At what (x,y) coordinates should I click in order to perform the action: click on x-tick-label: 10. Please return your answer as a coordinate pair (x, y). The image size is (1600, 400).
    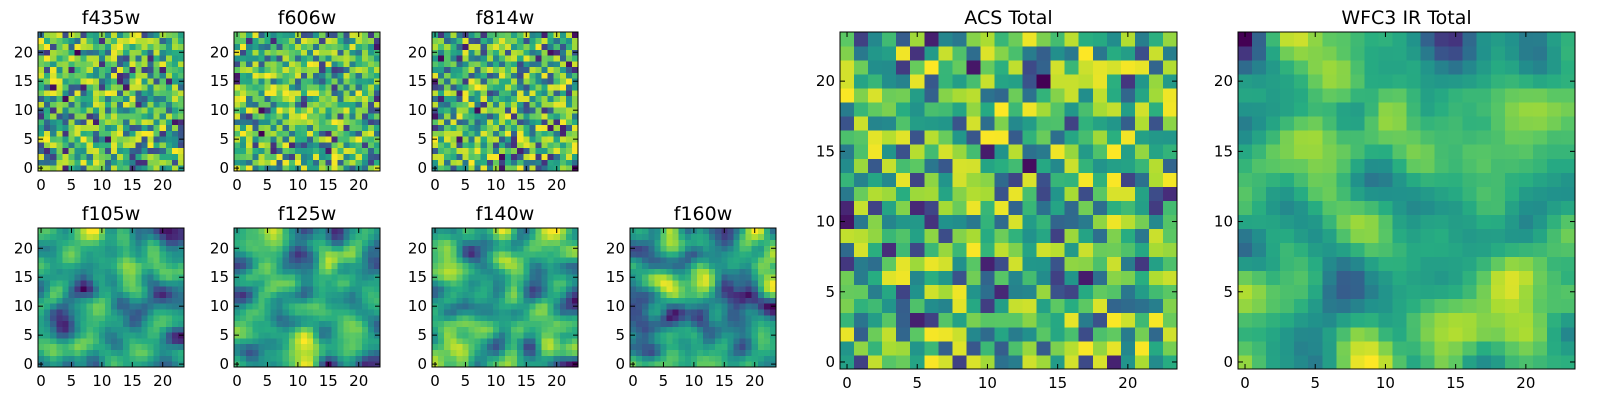
    Looking at the image, I should click on (297, 381).